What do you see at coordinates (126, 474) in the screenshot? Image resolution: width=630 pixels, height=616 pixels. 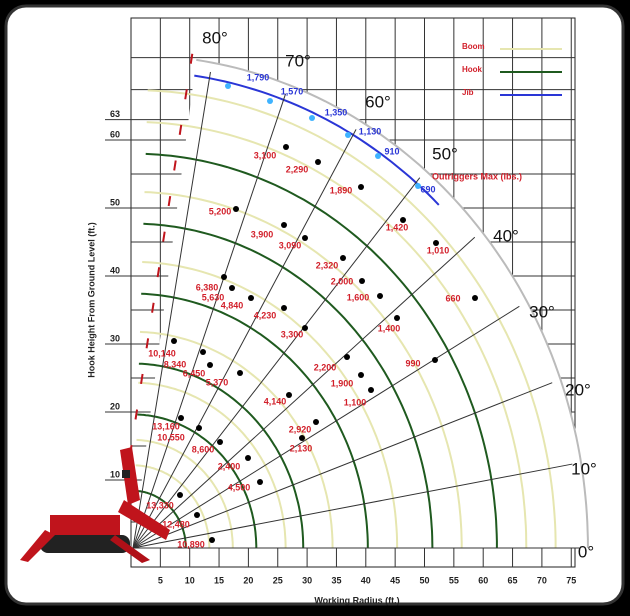 I see `crane-hook` at bounding box center [126, 474].